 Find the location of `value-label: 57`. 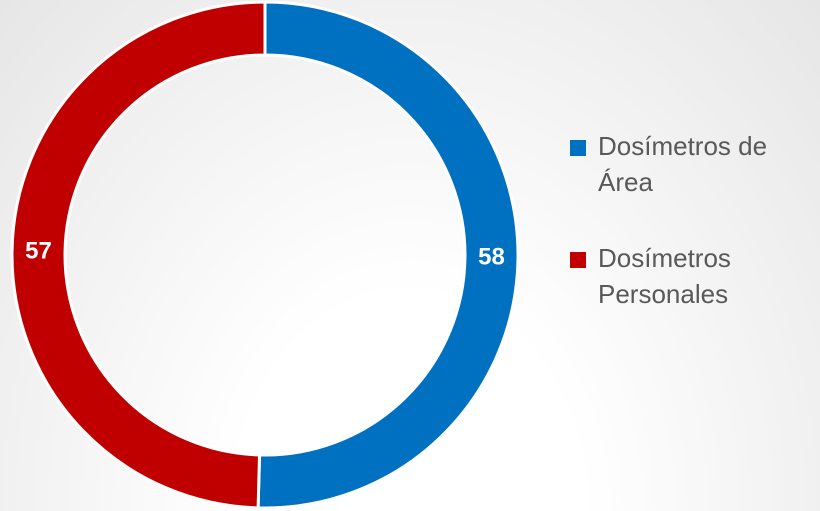

value-label: 57 is located at coordinates (38, 250).